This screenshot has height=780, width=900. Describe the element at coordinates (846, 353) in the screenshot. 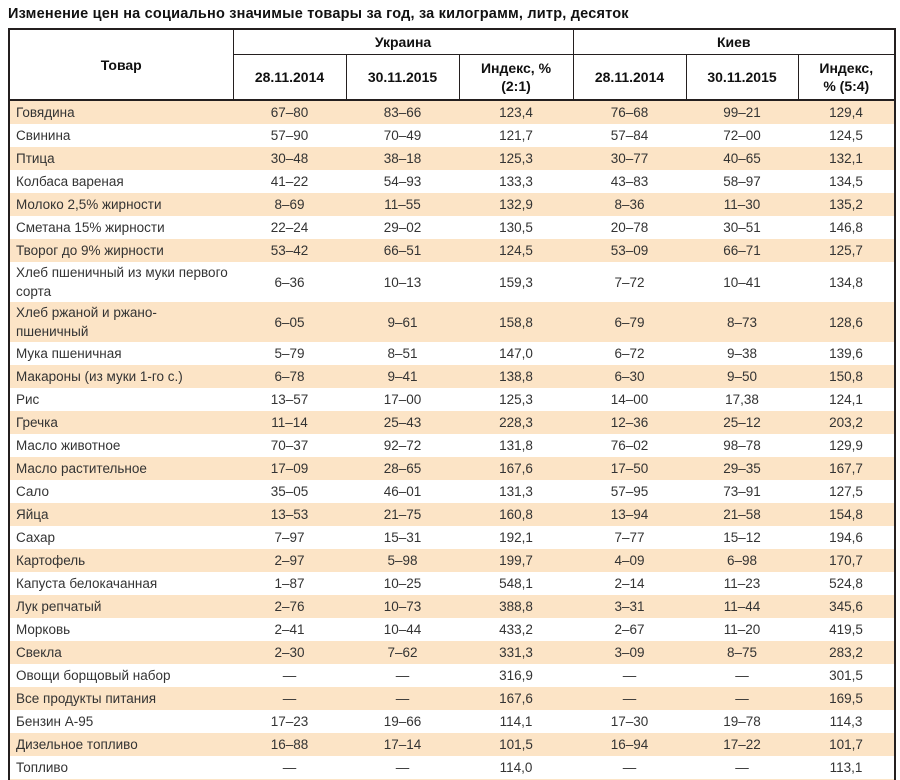

I see `kiev-index-cell: 139,6` at that location.